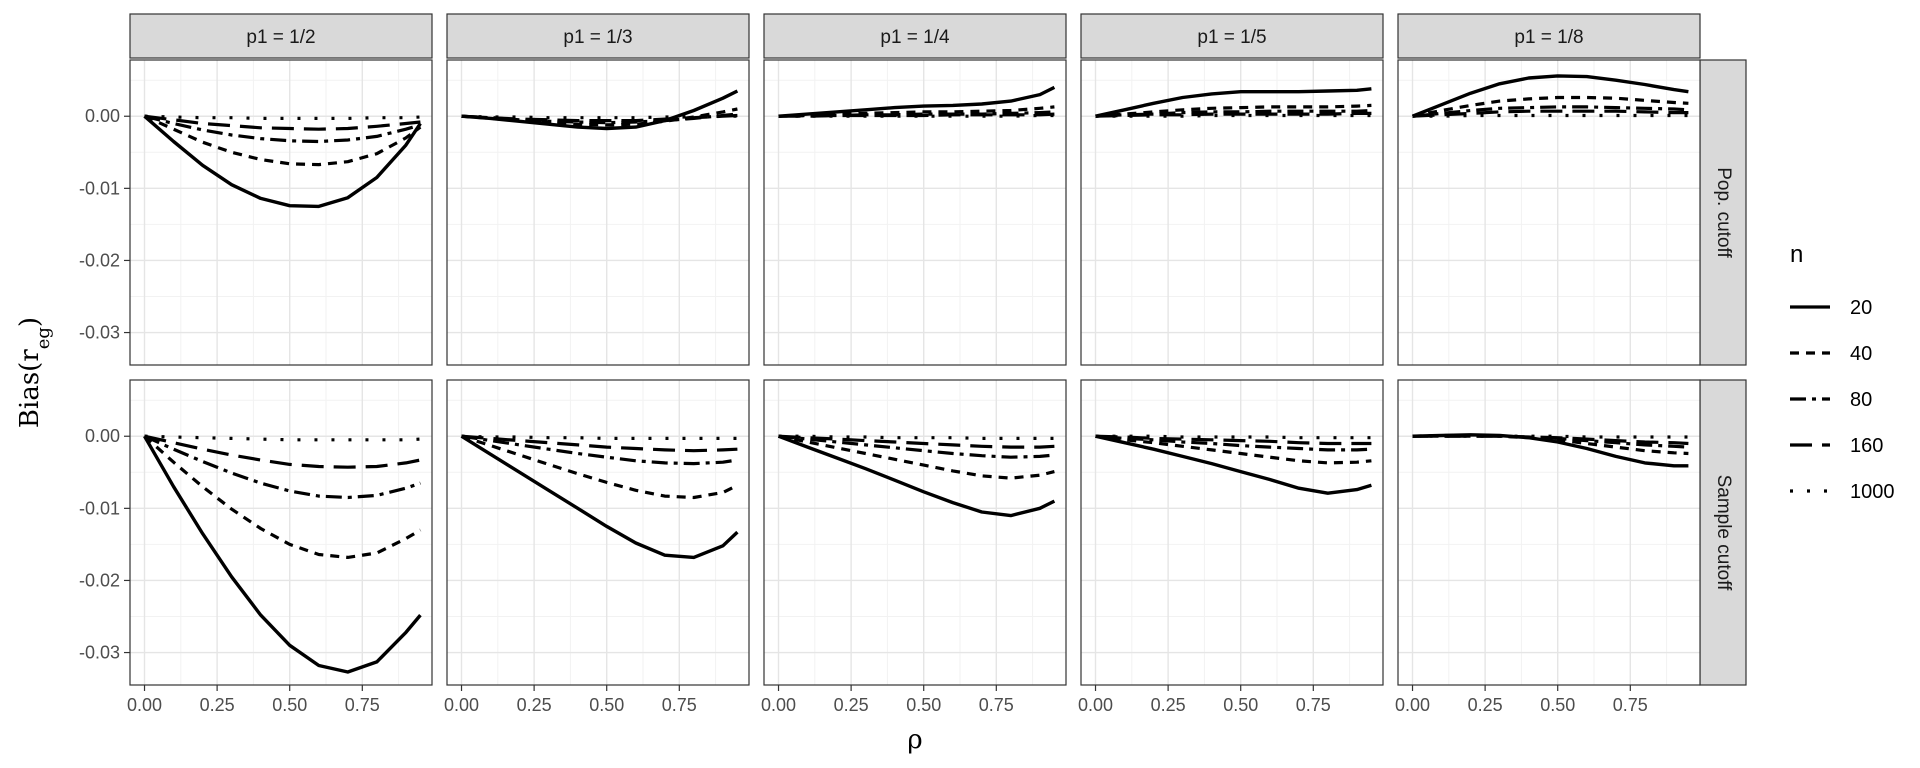 The image size is (1920, 768). I want to click on facet-strip-label: p1 = 1/2, so click(280, 37).